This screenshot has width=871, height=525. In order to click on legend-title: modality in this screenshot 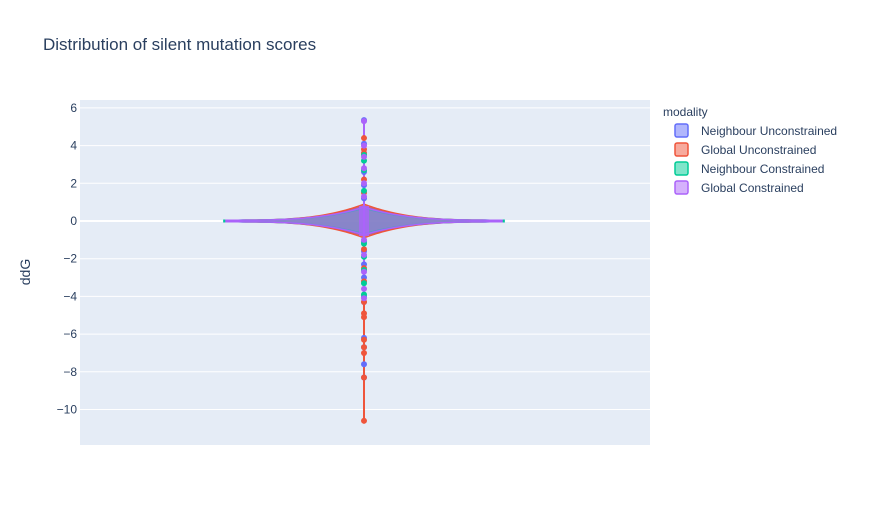, I will do `click(685, 112)`.